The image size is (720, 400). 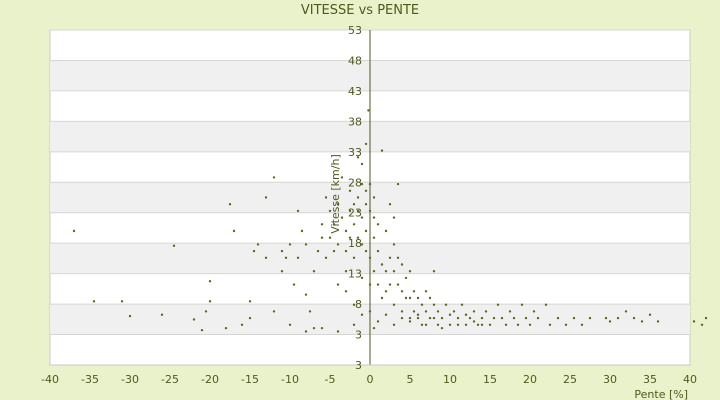 I want to click on x-tick-label: -35, so click(x=90, y=379).